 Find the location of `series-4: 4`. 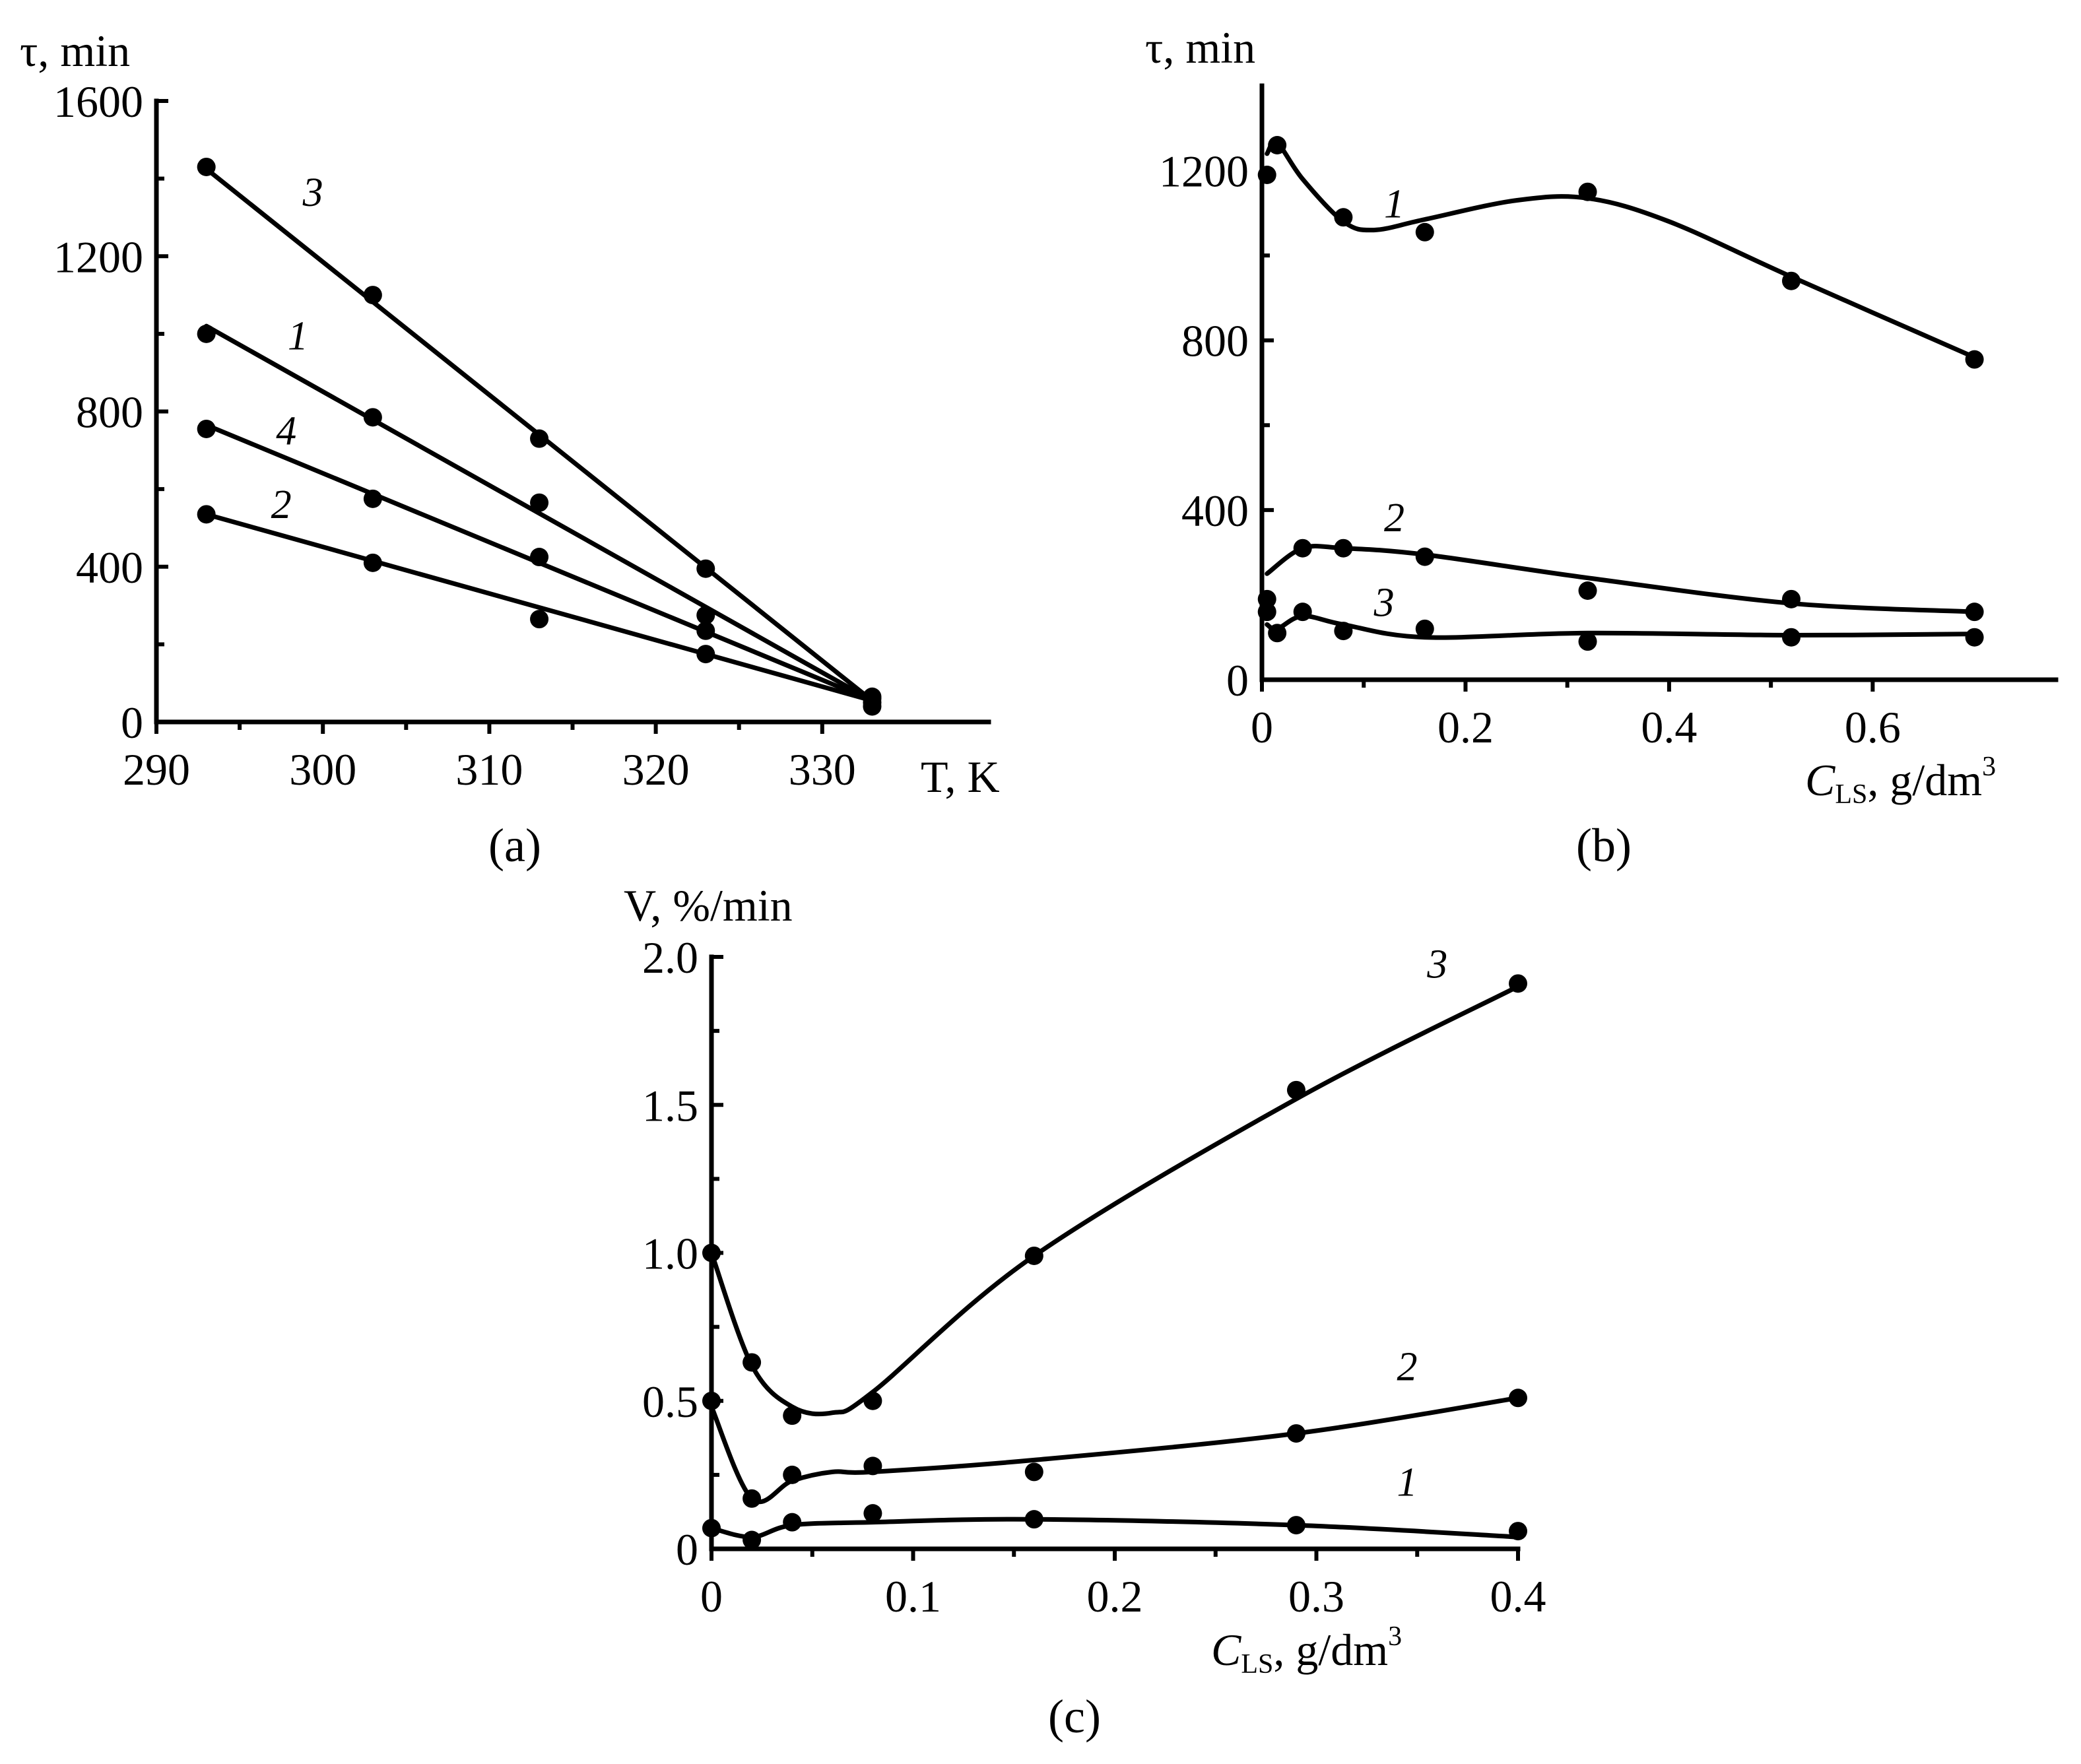

series-4: 4 is located at coordinates (539, 557).